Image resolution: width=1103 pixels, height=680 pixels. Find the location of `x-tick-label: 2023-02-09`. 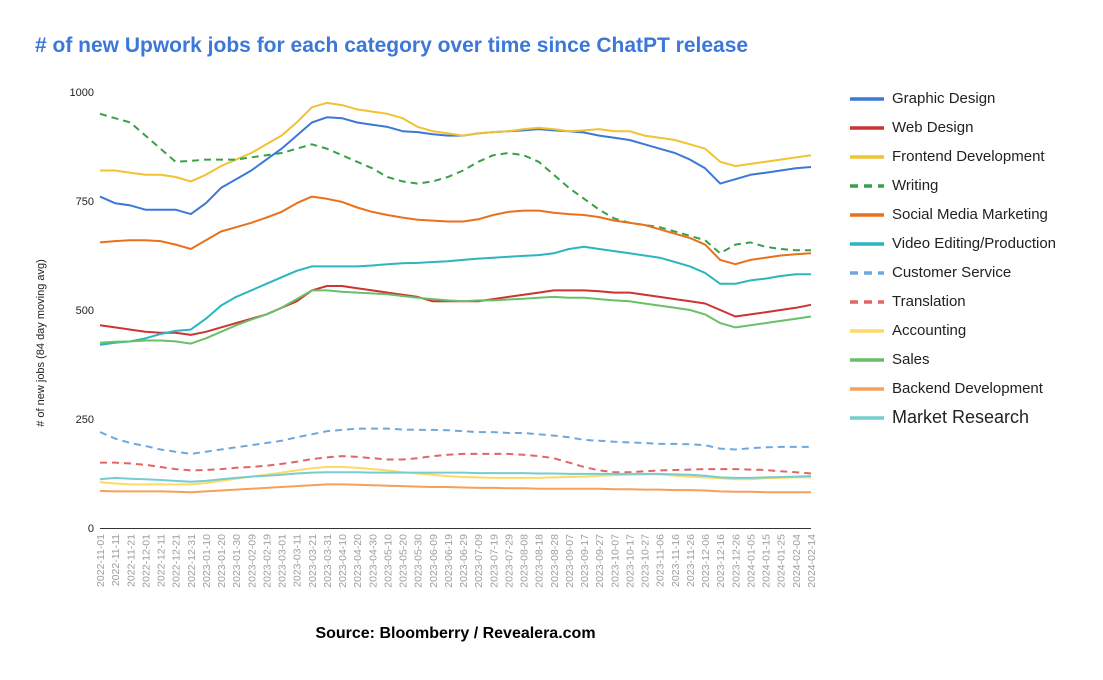

x-tick-label: 2023-02-09 is located at coordinates (252, 561).